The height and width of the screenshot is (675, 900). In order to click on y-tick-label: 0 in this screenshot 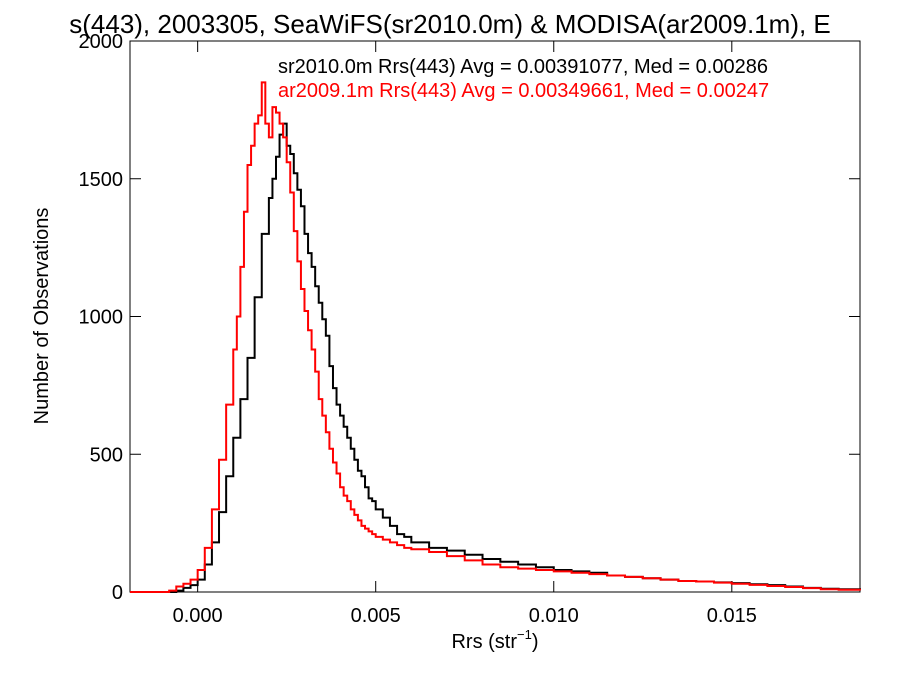, I will do `click(117, 593)`.